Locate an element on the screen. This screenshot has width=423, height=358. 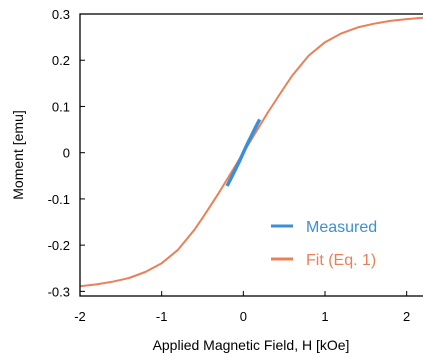
y-tick-label: -0.3 is located at coordinates (59, 291).